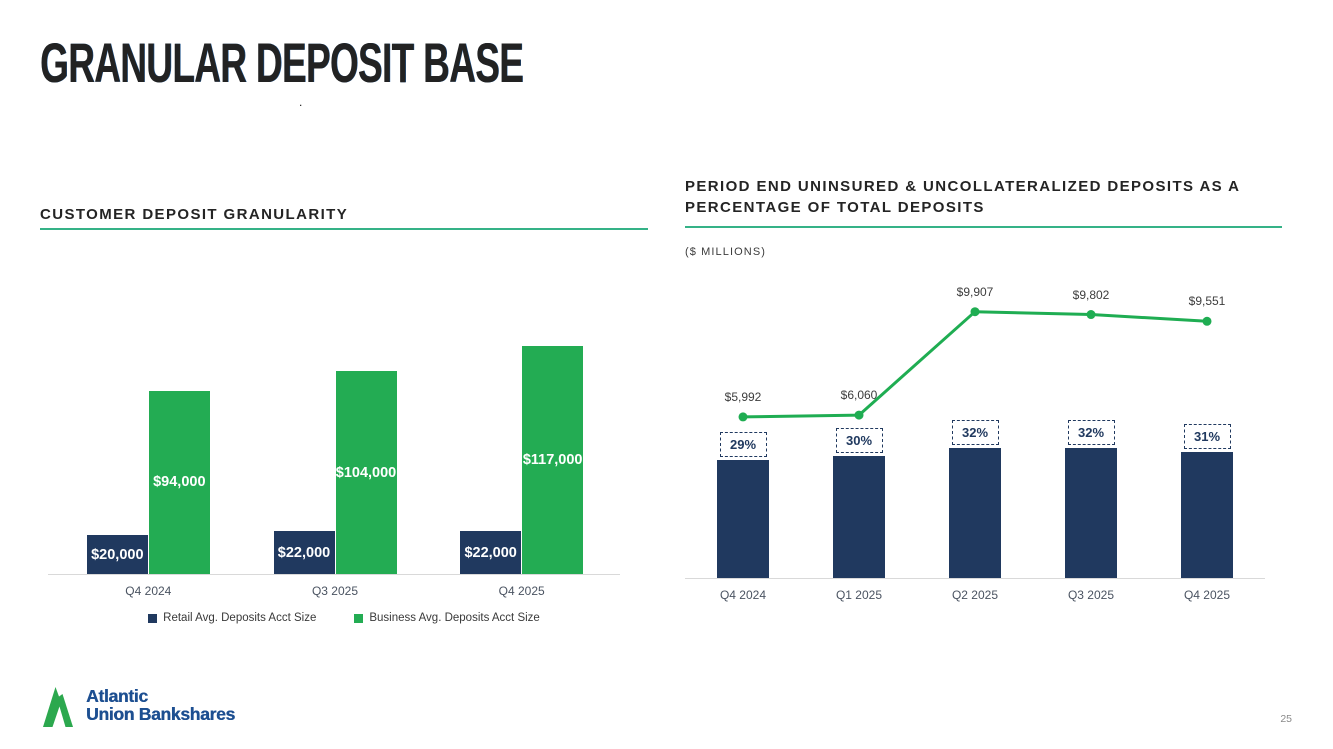  What do you see at coordinates (1207, 436) in the screenshot?
I see `percentage-label-box: 31%` at bounding box center [1207, 436].